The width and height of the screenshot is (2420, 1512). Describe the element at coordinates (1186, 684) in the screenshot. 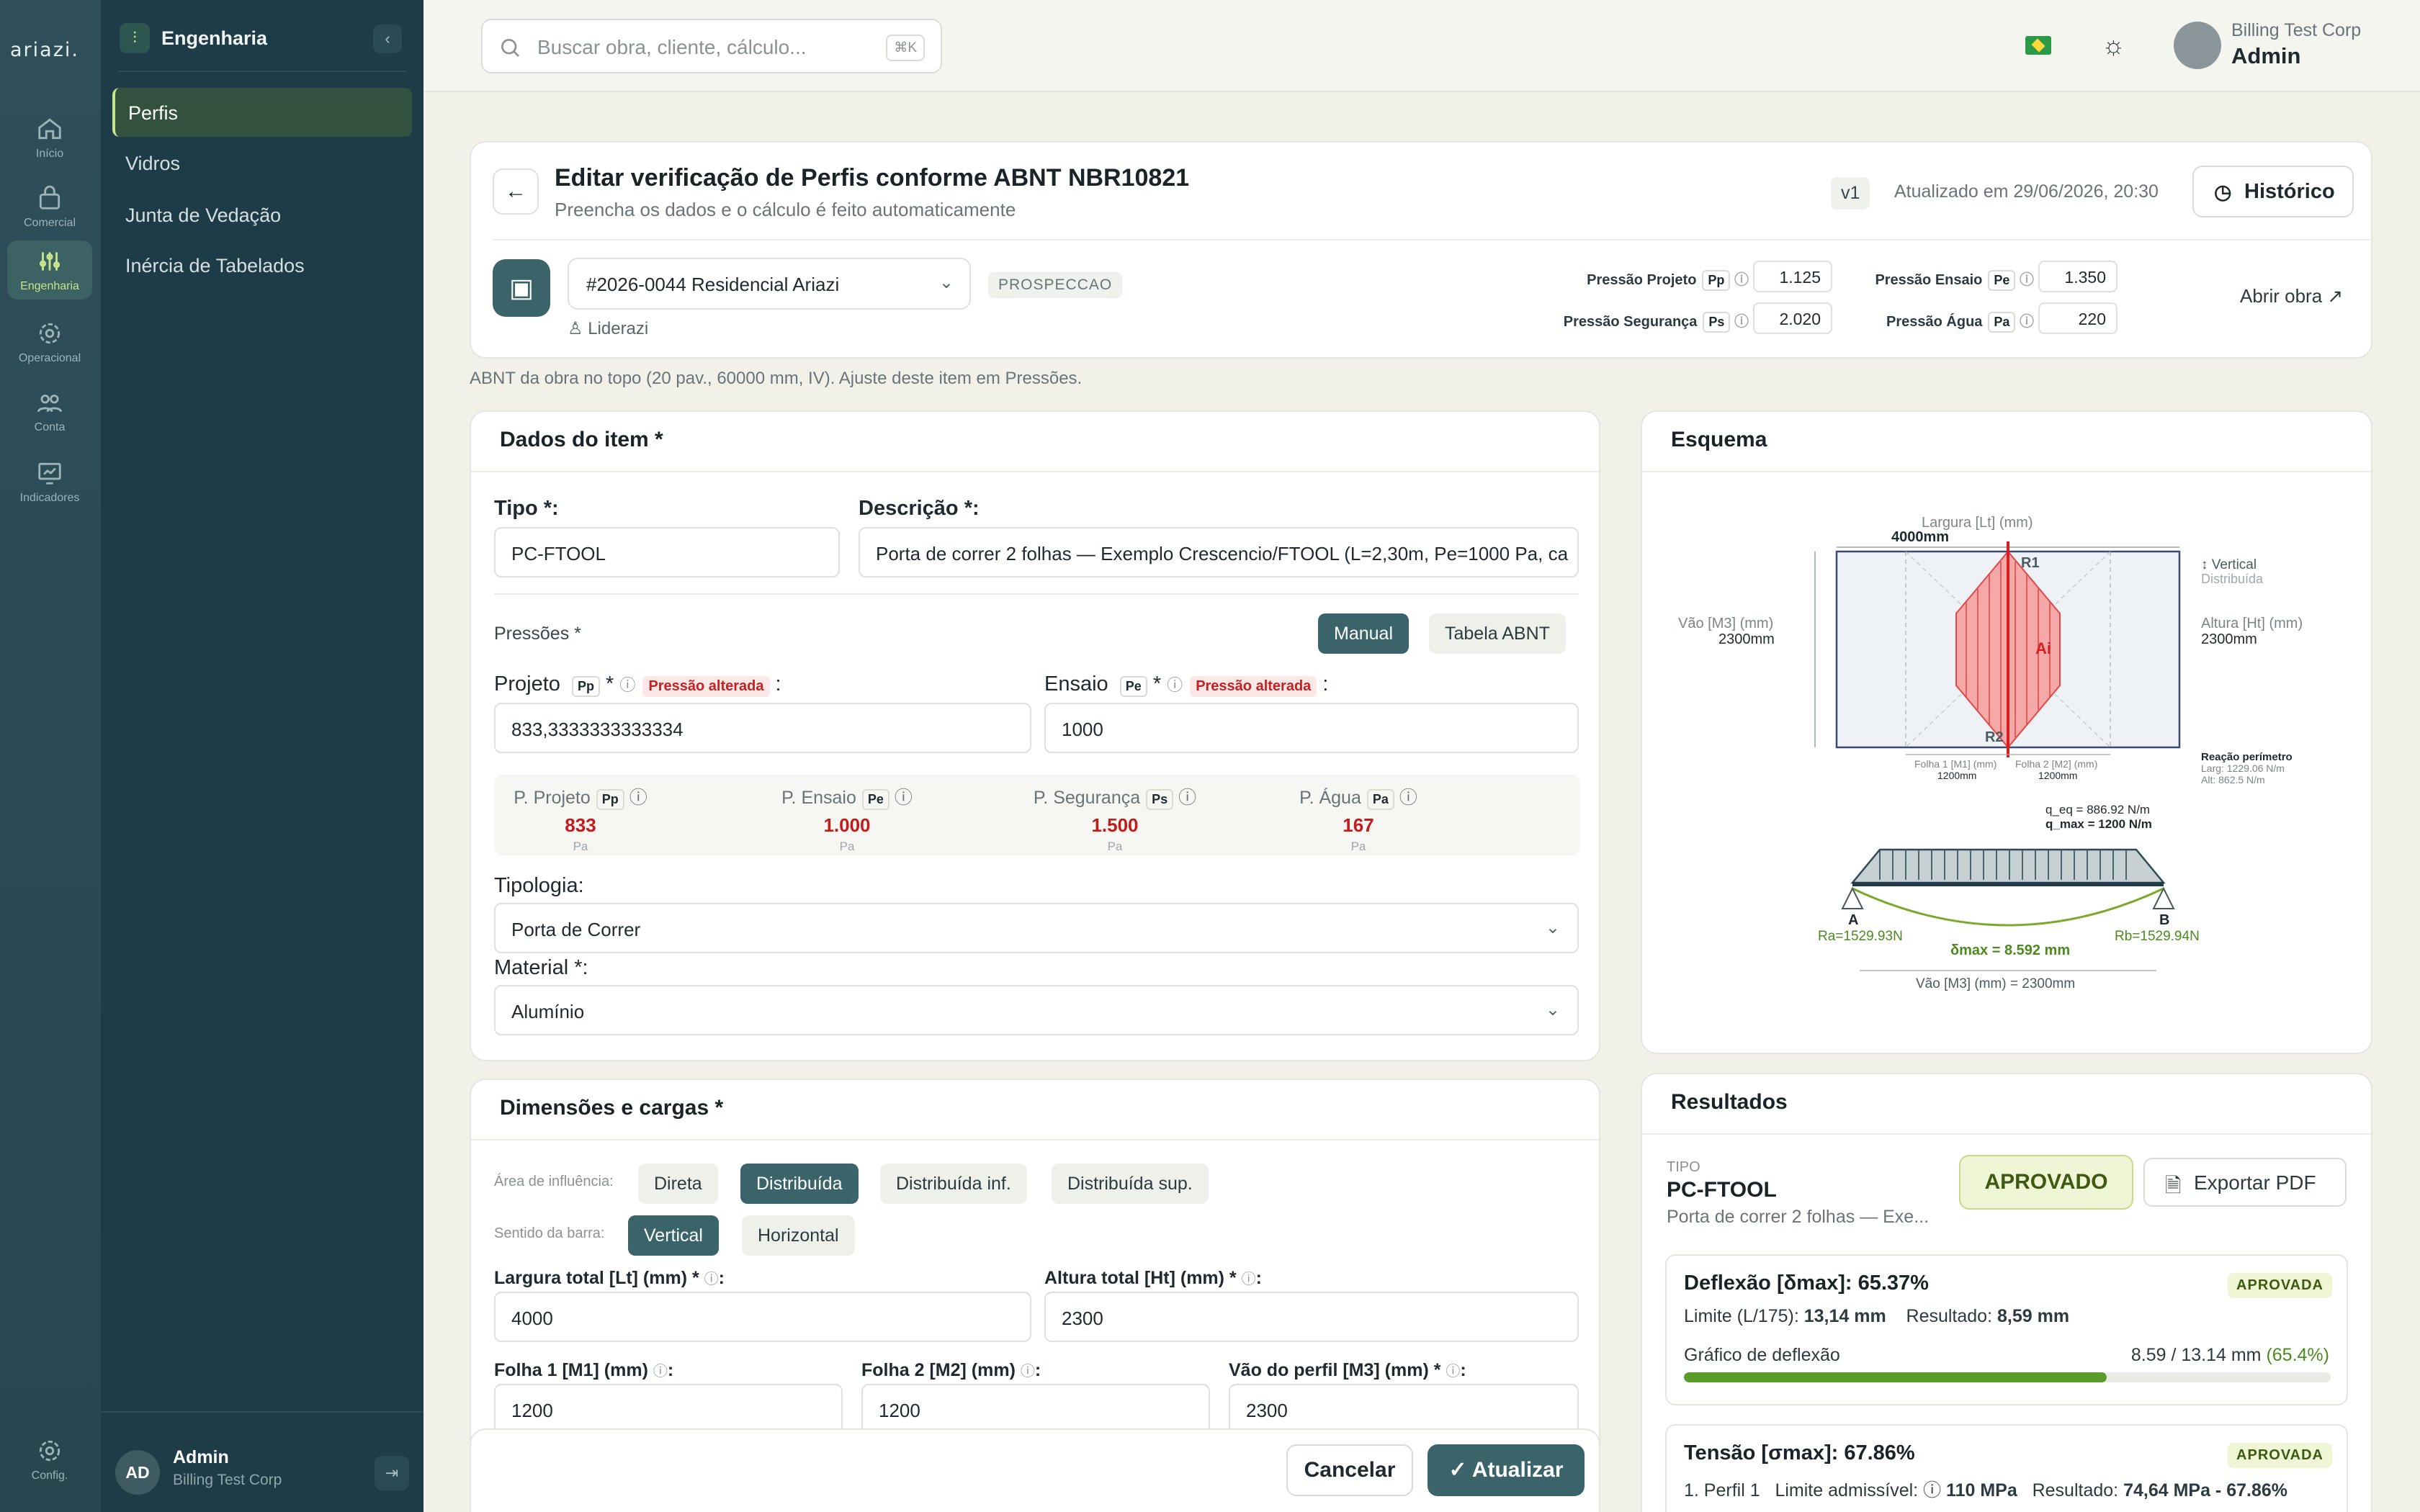

I see `ensaio-label: Ensaio Pe * ⓘ Pressão alterada :` at that location.